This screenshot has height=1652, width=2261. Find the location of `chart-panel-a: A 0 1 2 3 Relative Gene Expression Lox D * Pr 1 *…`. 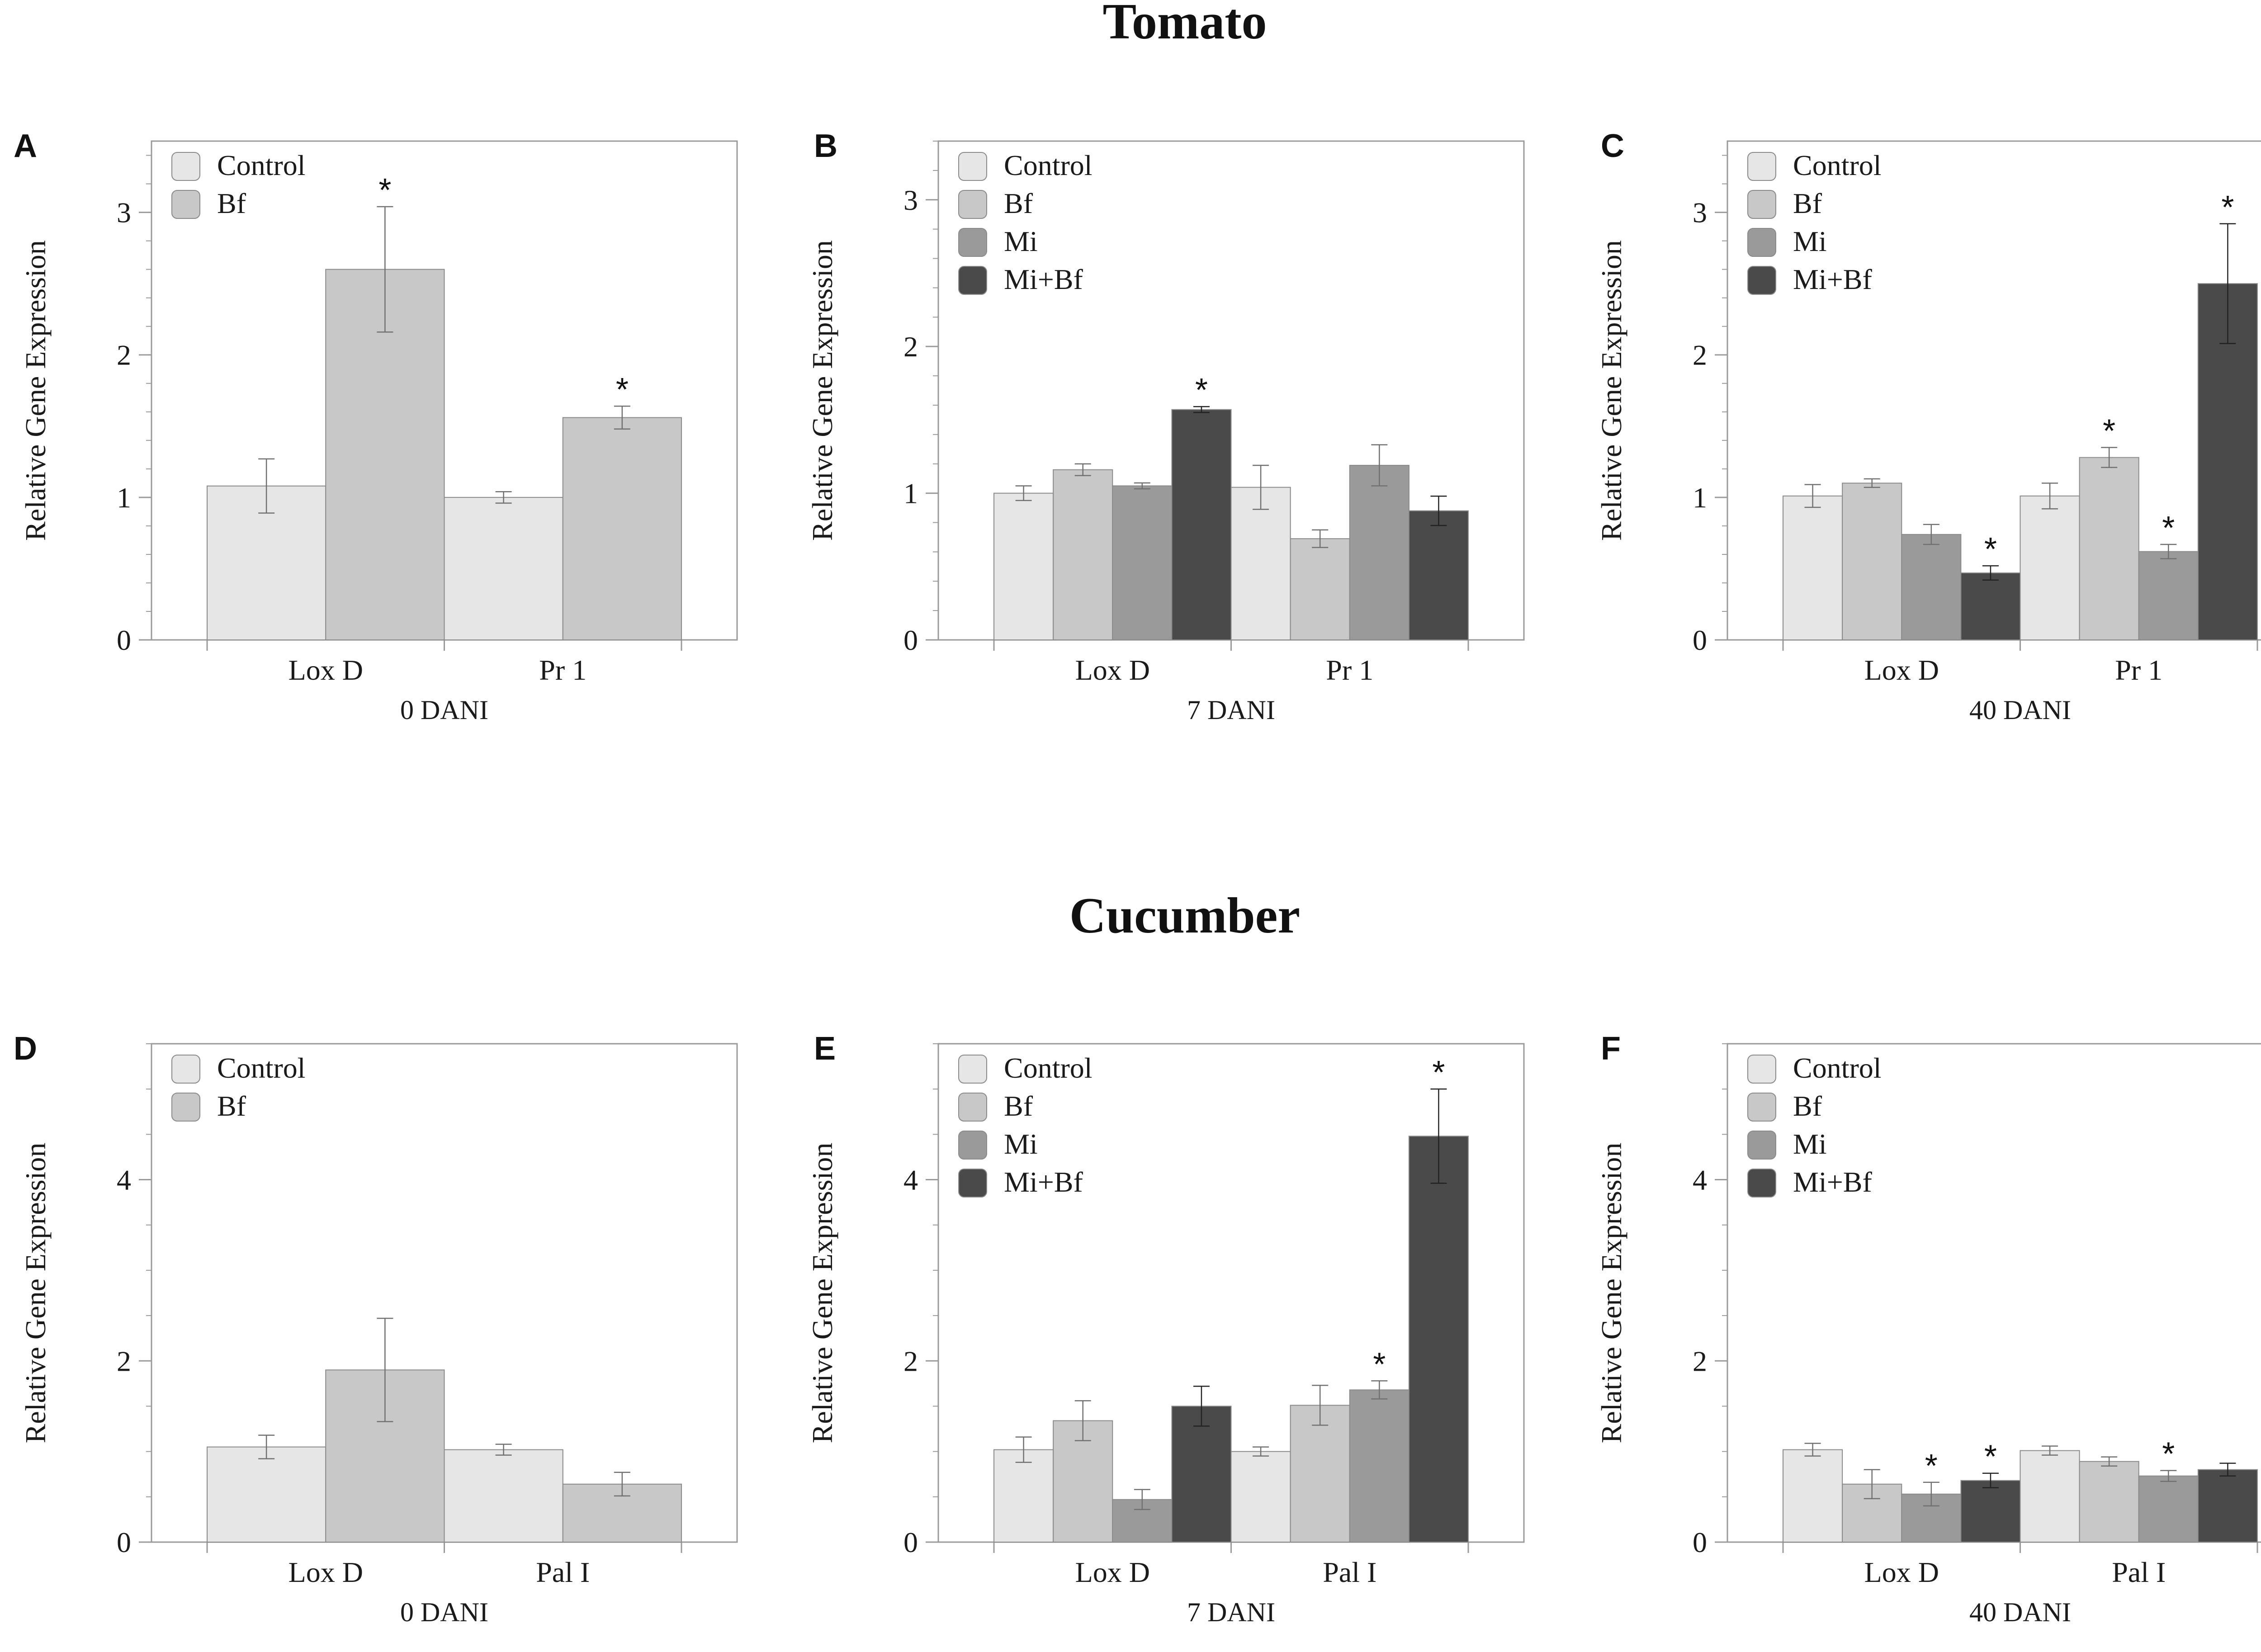

chart-panel-a: A 0 1 2 3 Relative Gene Expression Lox D * Pr 1 *… is located at coordinates (376, 426).